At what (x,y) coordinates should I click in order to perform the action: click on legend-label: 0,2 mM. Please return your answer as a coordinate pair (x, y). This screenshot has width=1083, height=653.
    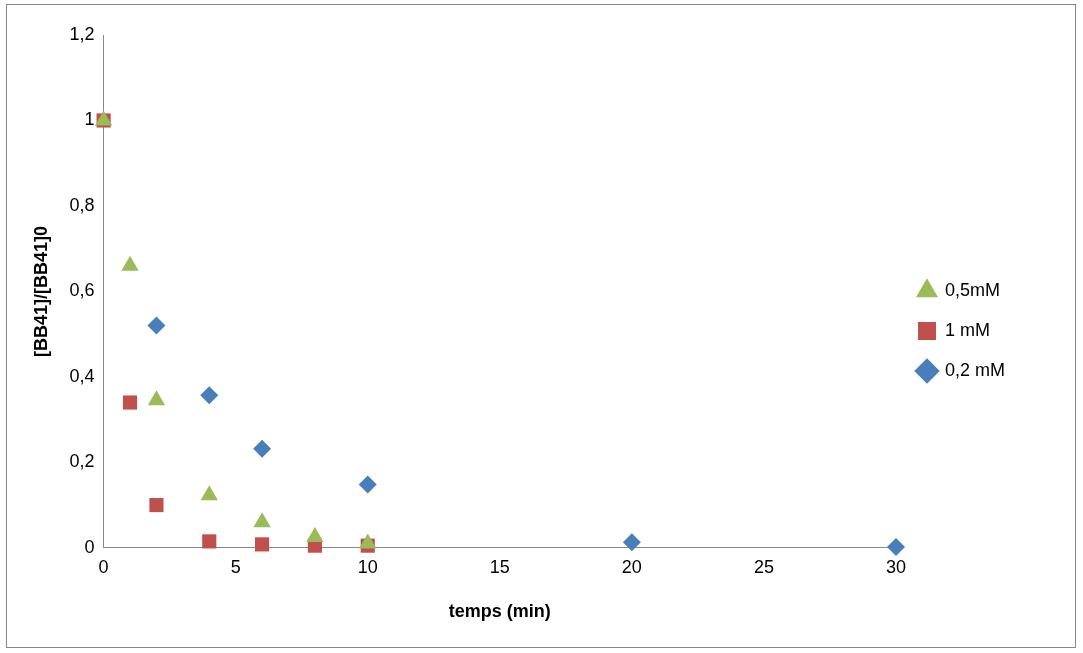
    Looking at the image, I should click on (974, 369).